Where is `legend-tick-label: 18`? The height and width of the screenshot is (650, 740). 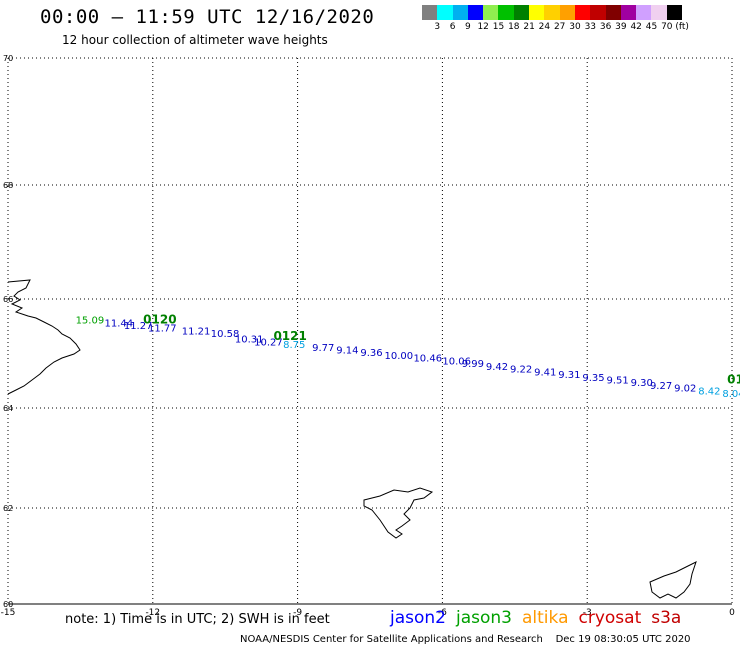 legend-tick-label: 18 is located at coordinates (514, 27).